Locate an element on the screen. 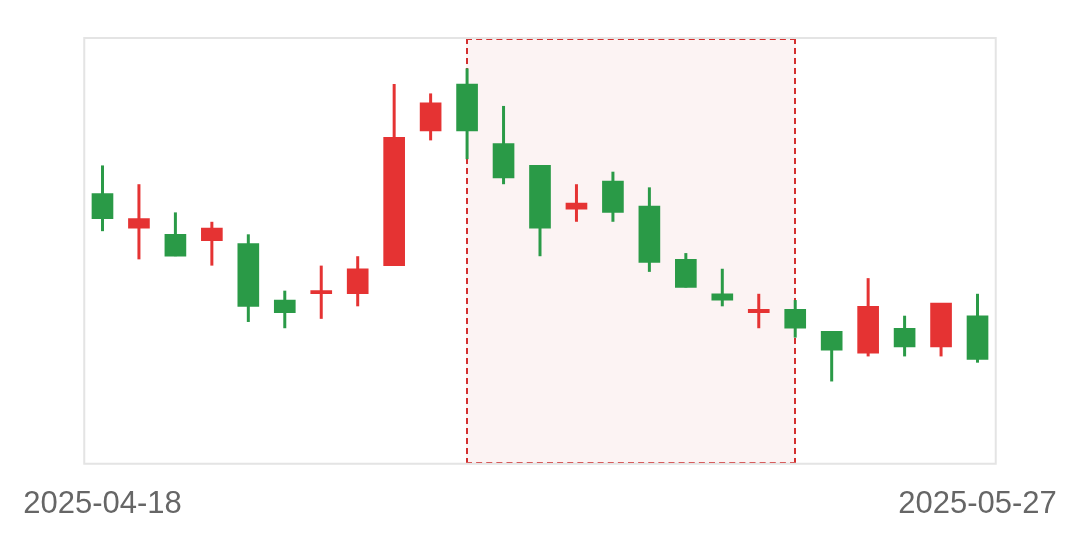 This screenshot has height=555, width=1080. x-tick-label: 2025-04-18 is located at coordinates (102, 502).